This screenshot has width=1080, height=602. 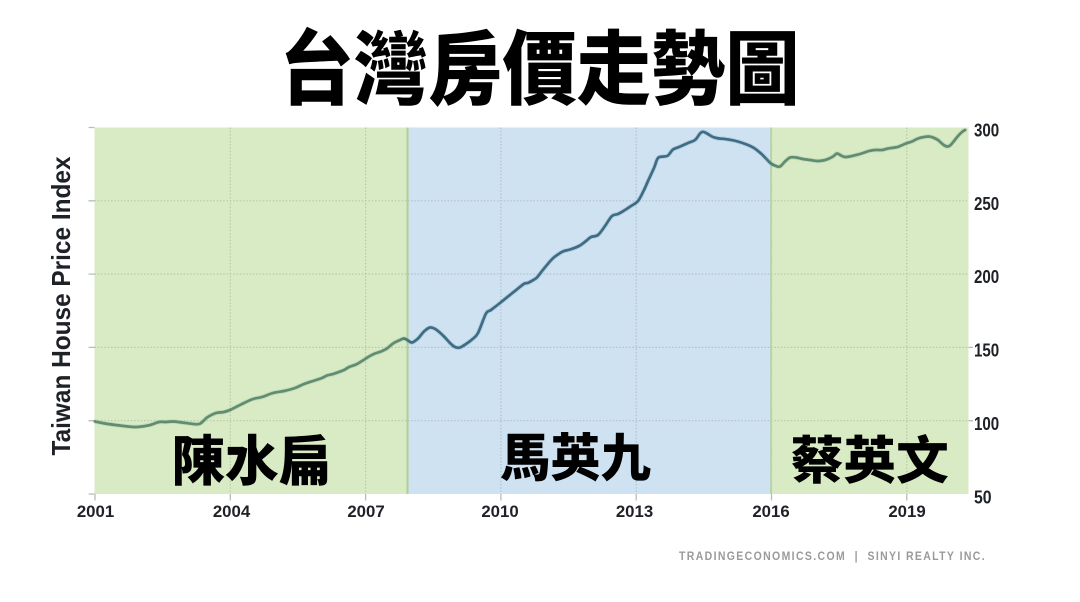 What do you see at coordinates (832, 557) in the screenshot?
I see `svg-text:TRADINGECONOMICS.COM | SINYI: TRADINGECONOMICS.COM | SINYI REALTY INC.` at bounding box center [832, 557].